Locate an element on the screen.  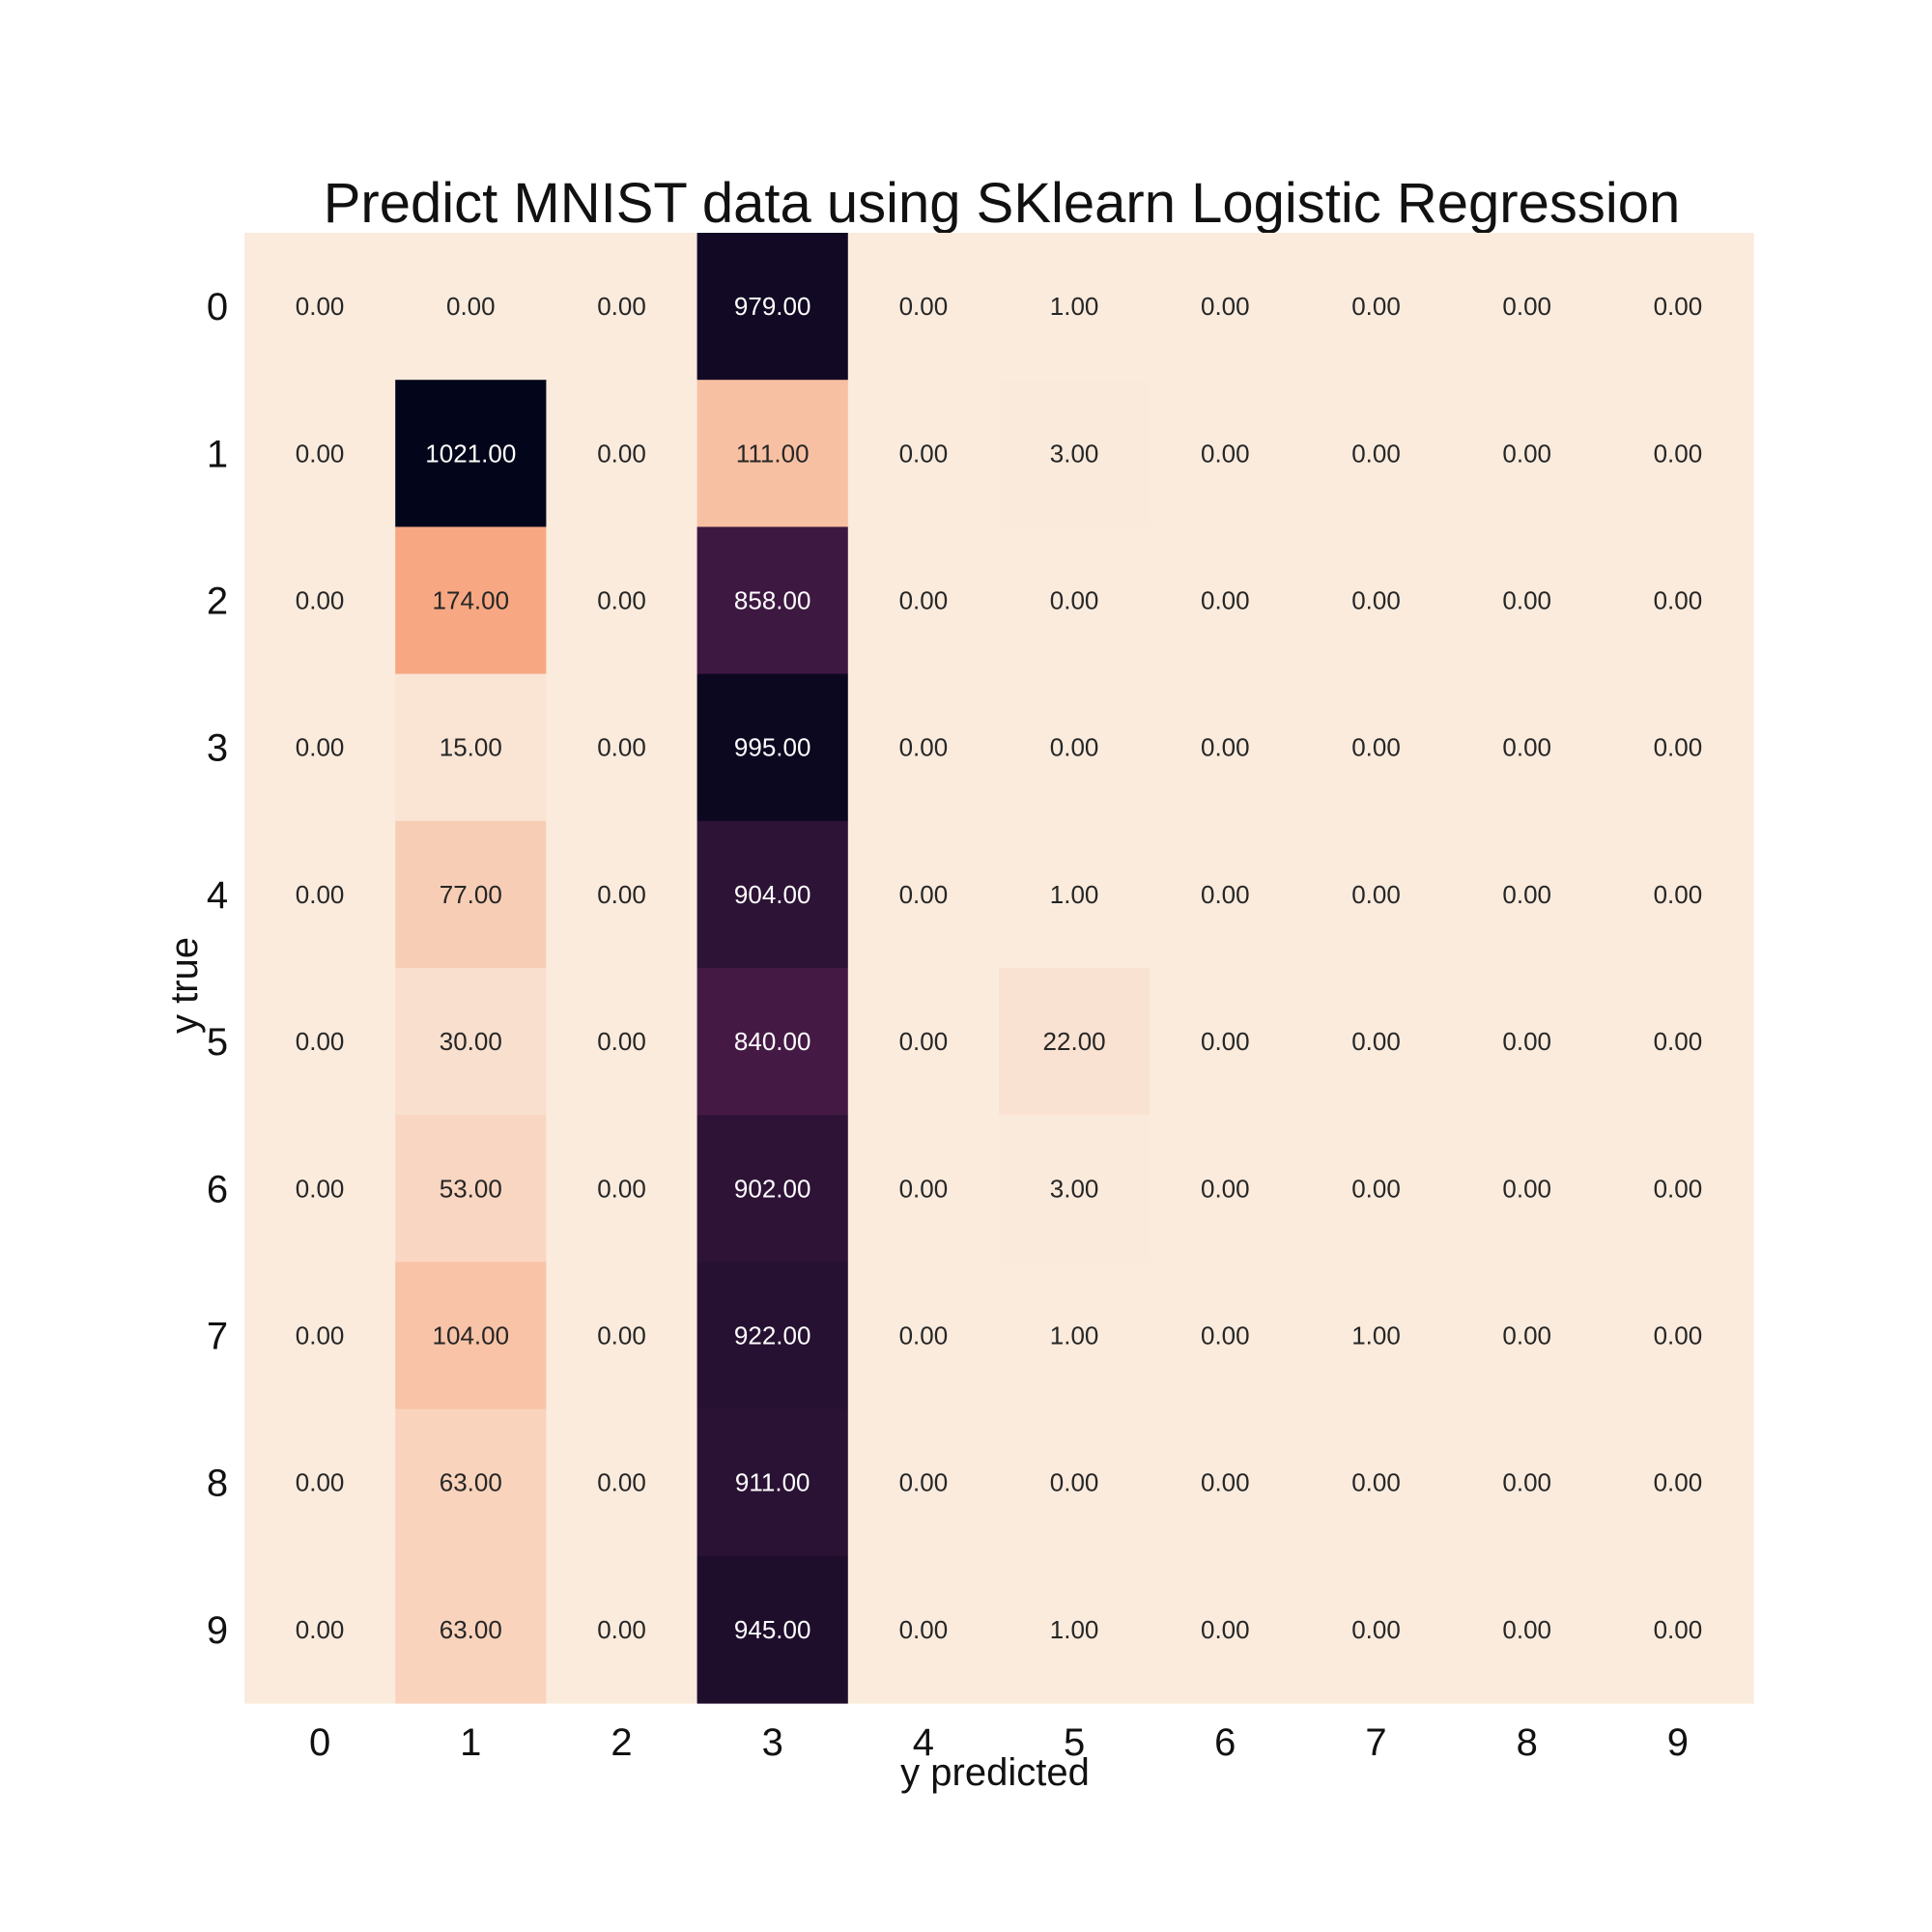
x-tick-label: 2 is located at coordinates (621, 1742).